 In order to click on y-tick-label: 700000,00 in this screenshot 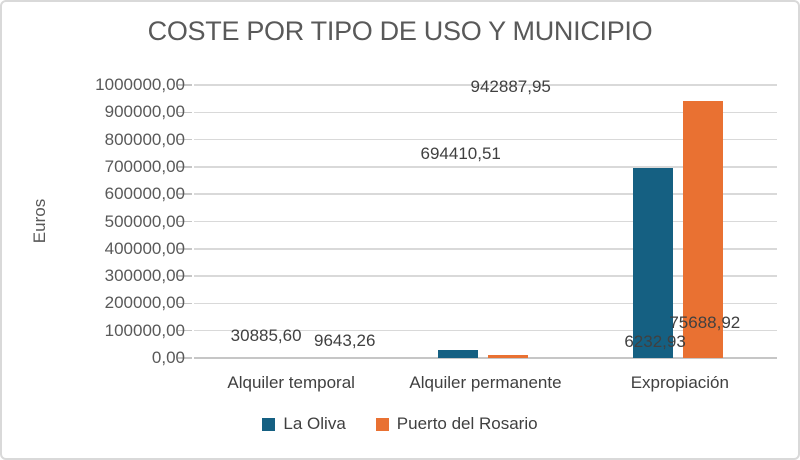, I will do `click(144, 166)`.